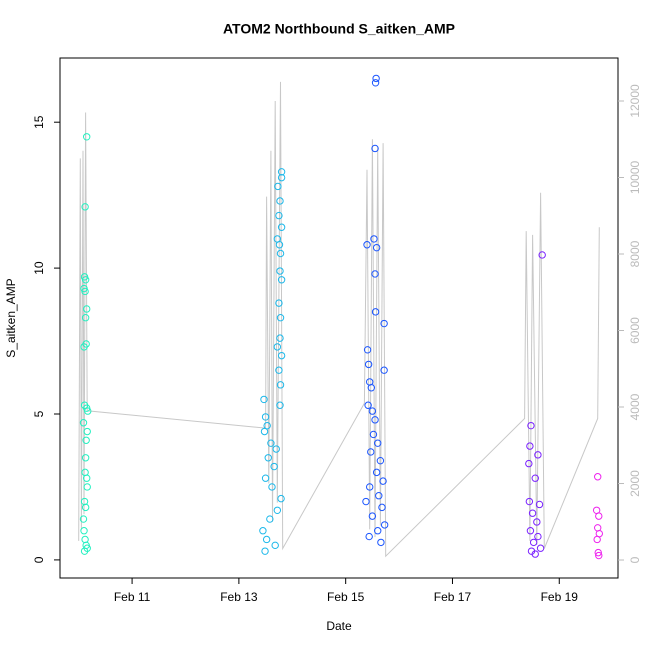 The height and width of the screenshot is (655, 650). I want to click on y2-tick-label: 10000, so click(635, 177).